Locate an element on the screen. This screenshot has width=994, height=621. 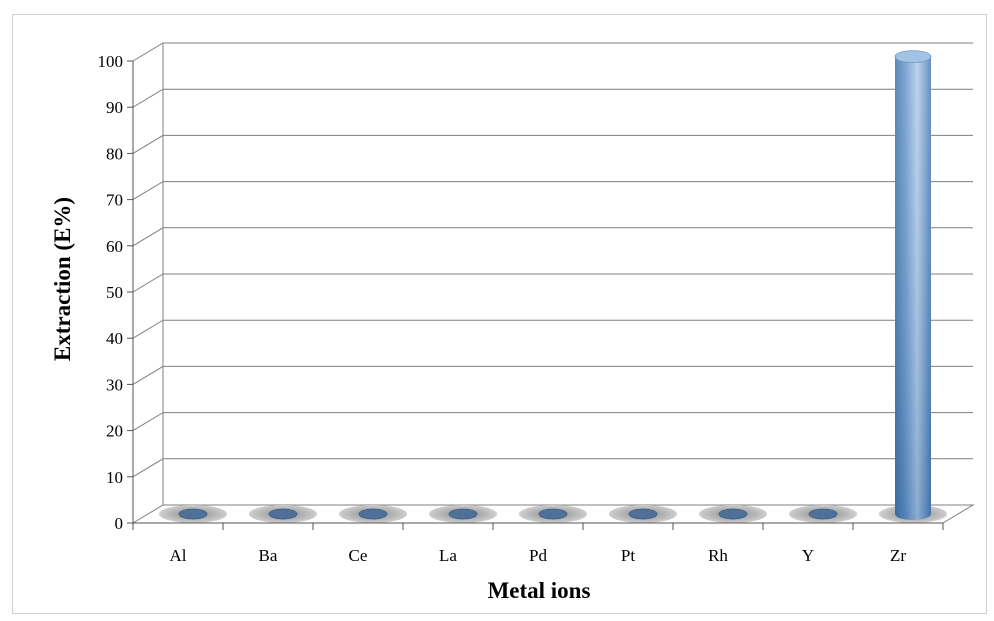
x-tick-label-Pt: Pt is located at coordinates (628, 555).